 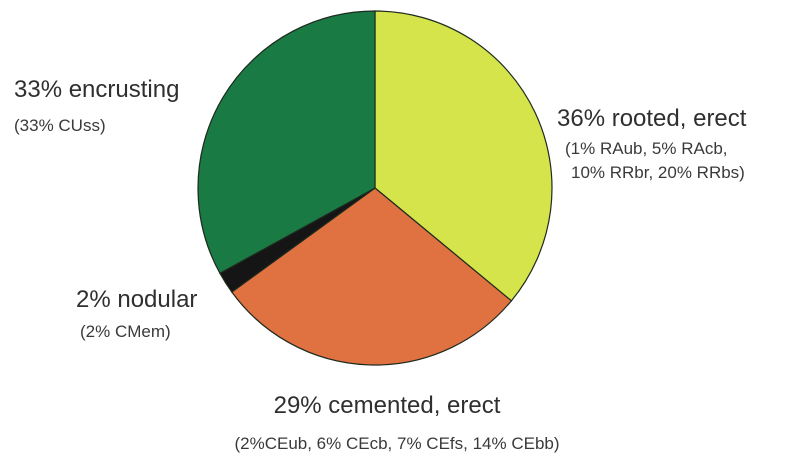 I want to click on slice-detail-rooted-line1: (1% RAub, 5% RAcb,, so click(x=646, y=148).